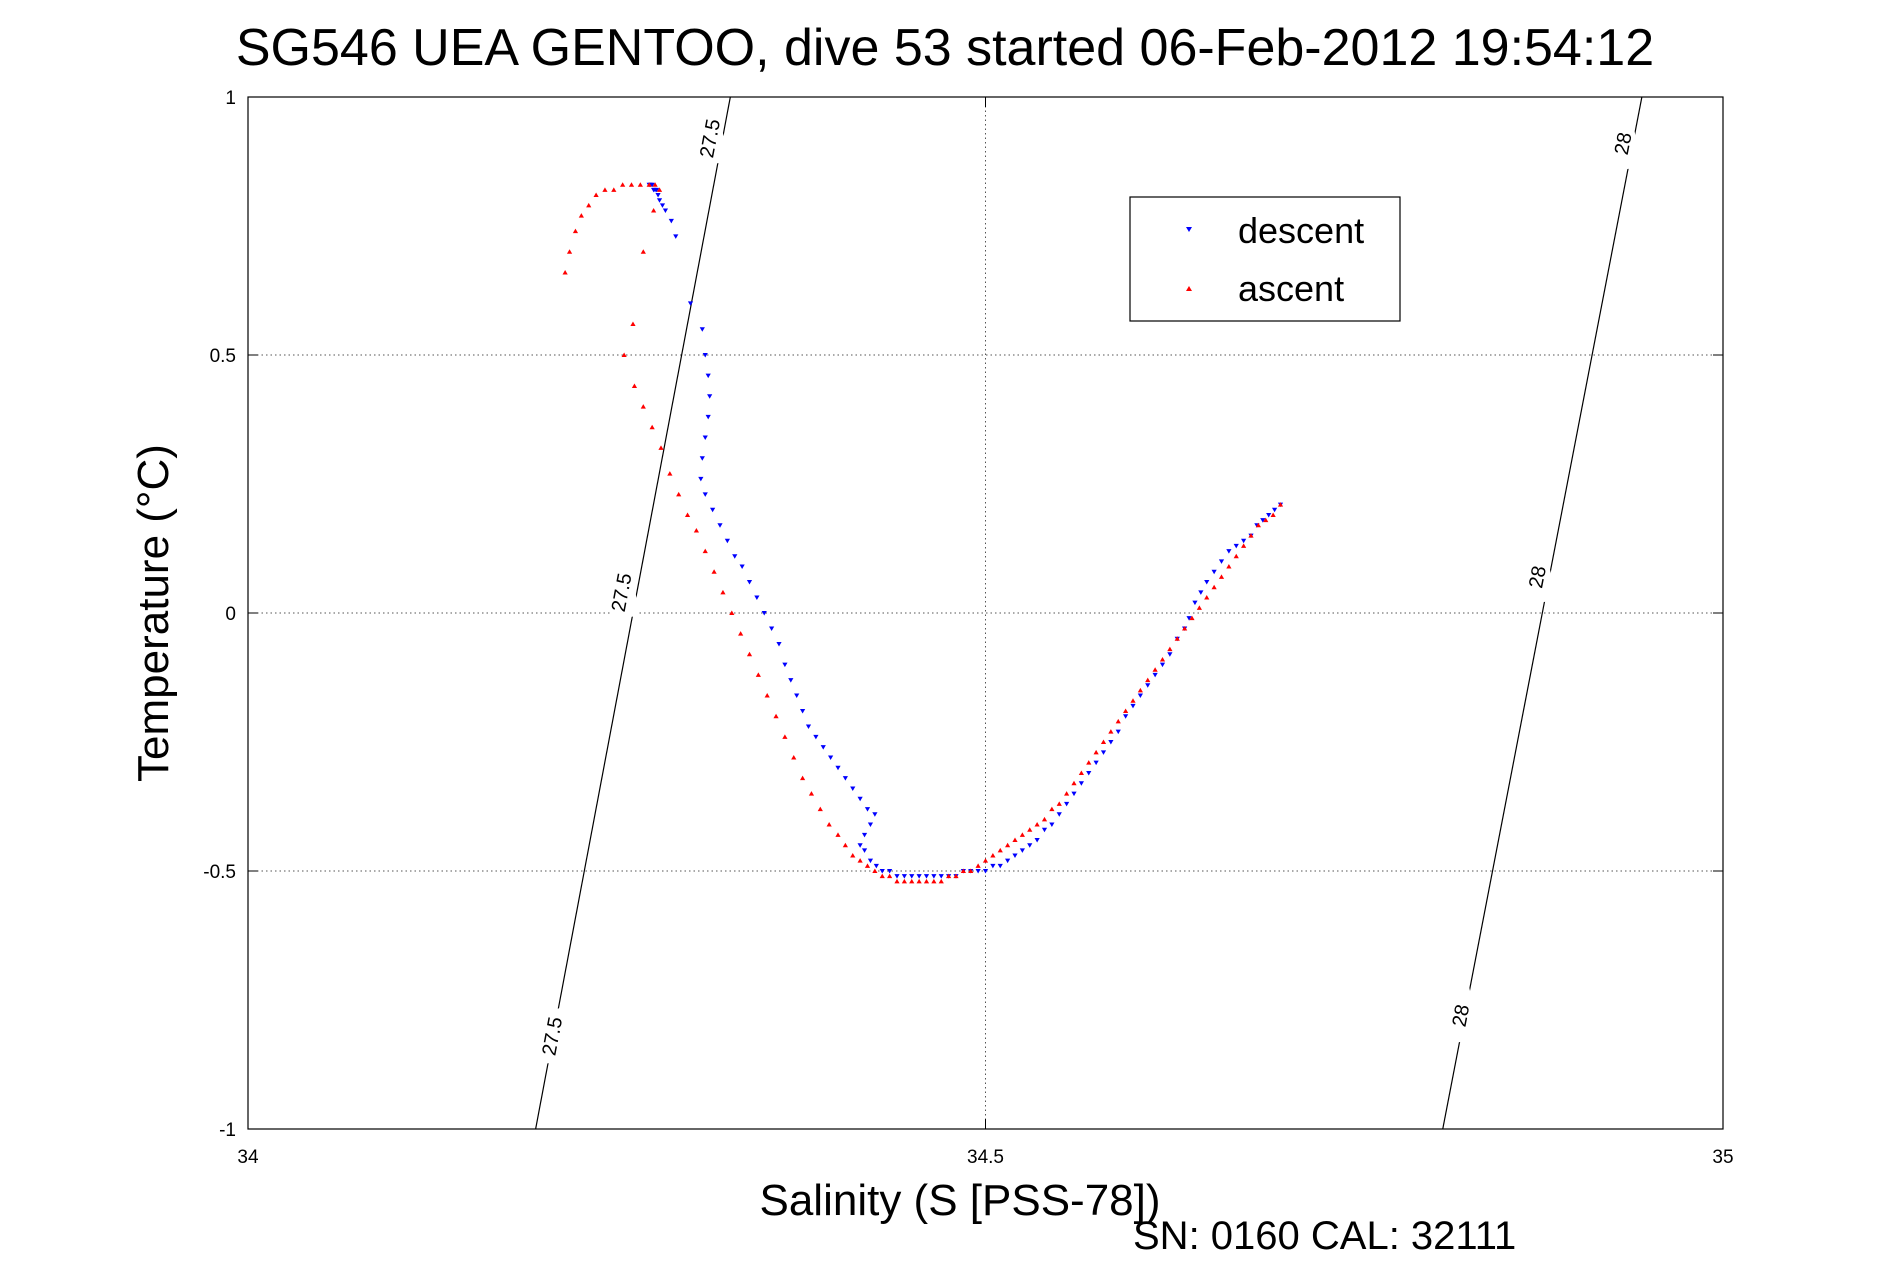 Image resolution: width=1891 pixels, height=1262 pixels. Describe the element at coordinates (219, 872) in the screenshot. I see `y-tick-label: -0.5` at that location.